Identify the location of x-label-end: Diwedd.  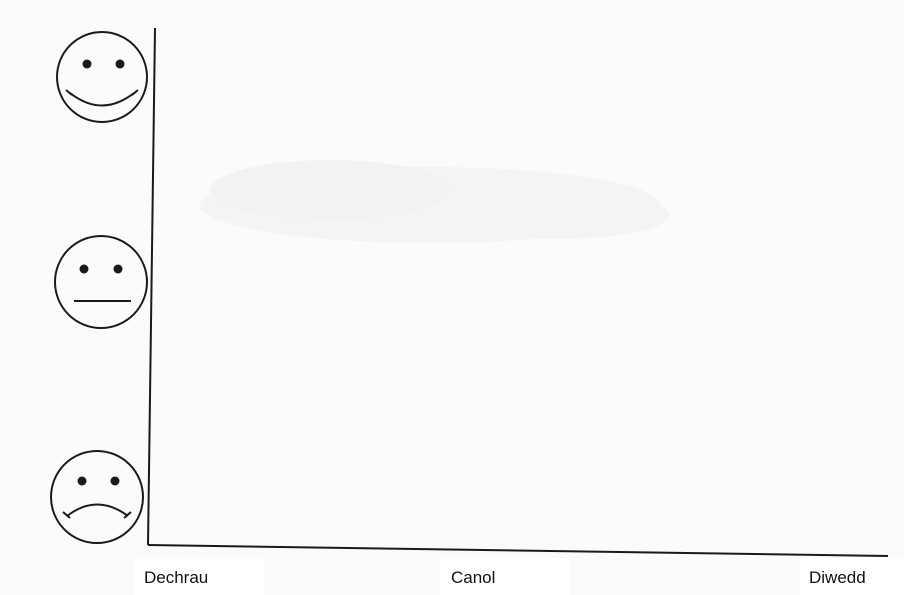
(837, 577).